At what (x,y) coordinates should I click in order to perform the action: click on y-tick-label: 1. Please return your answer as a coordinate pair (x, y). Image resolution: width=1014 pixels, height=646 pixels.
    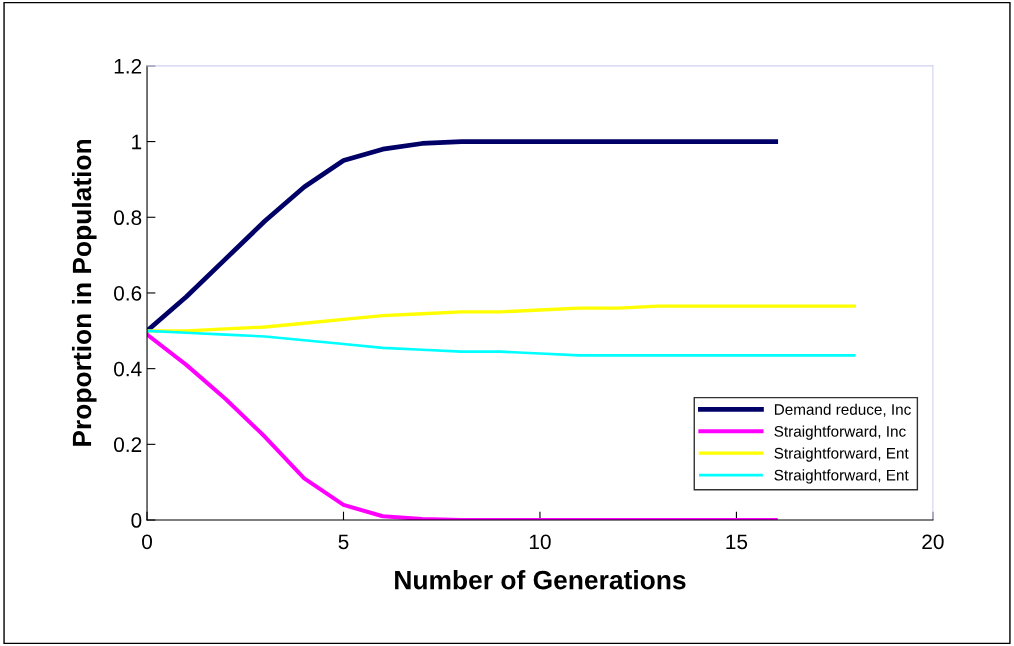
    Looking at the image, I should click on (137, 142).